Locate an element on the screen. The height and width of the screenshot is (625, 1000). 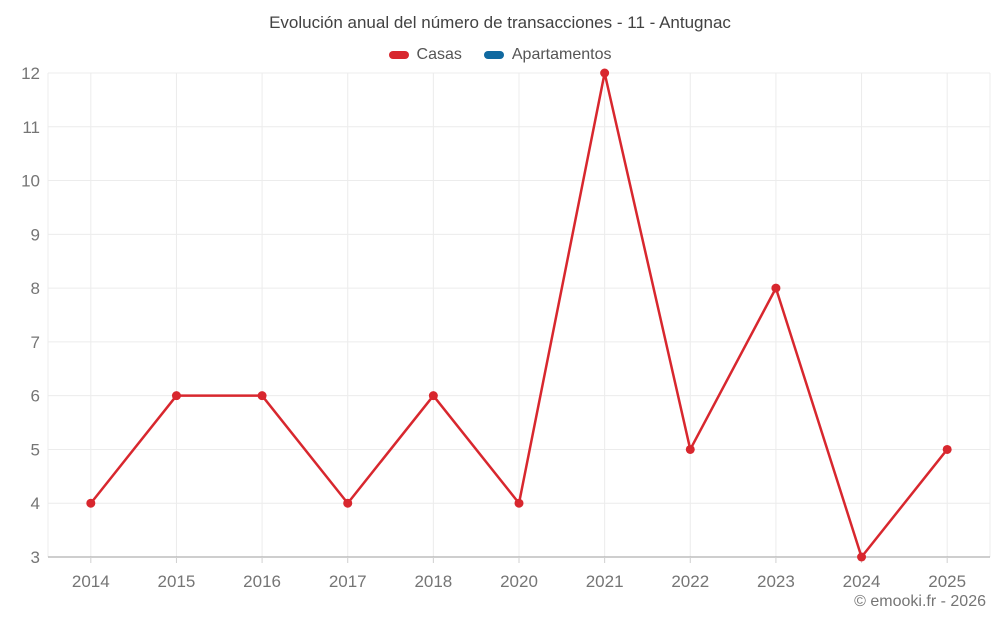
y-tick-label: 10 is located at coordinates (30, 181).